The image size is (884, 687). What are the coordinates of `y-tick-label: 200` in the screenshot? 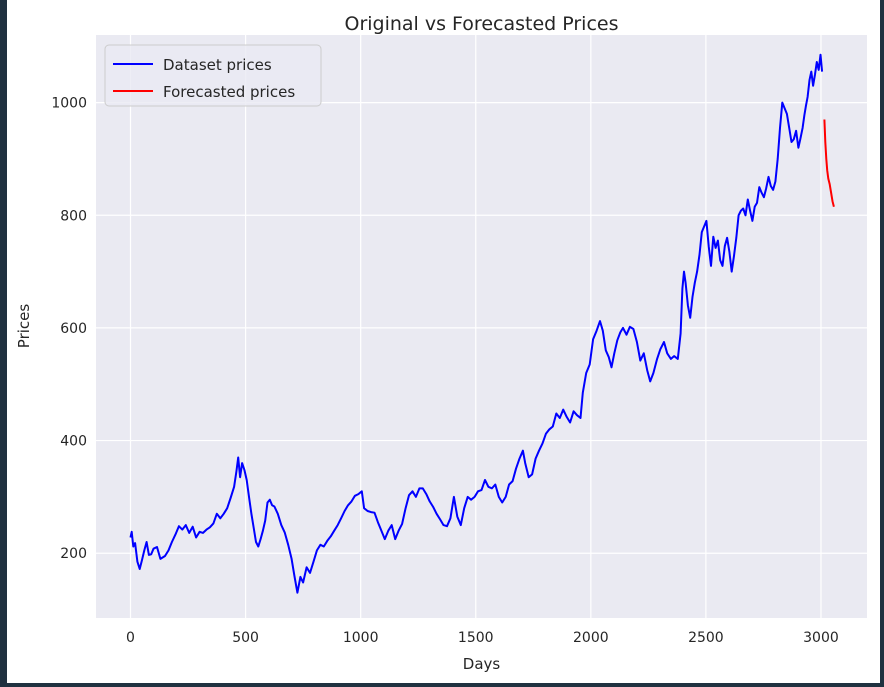 It's located at (73, 554).